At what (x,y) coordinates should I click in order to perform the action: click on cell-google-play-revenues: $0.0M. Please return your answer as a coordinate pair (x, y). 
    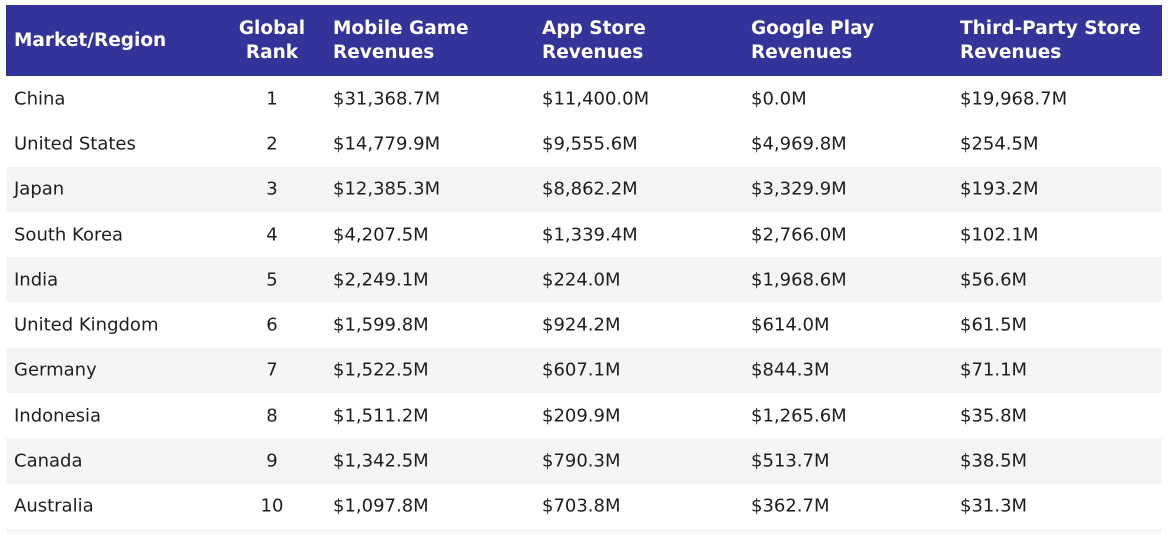
    Looking at the image, I should click on (779, 99).